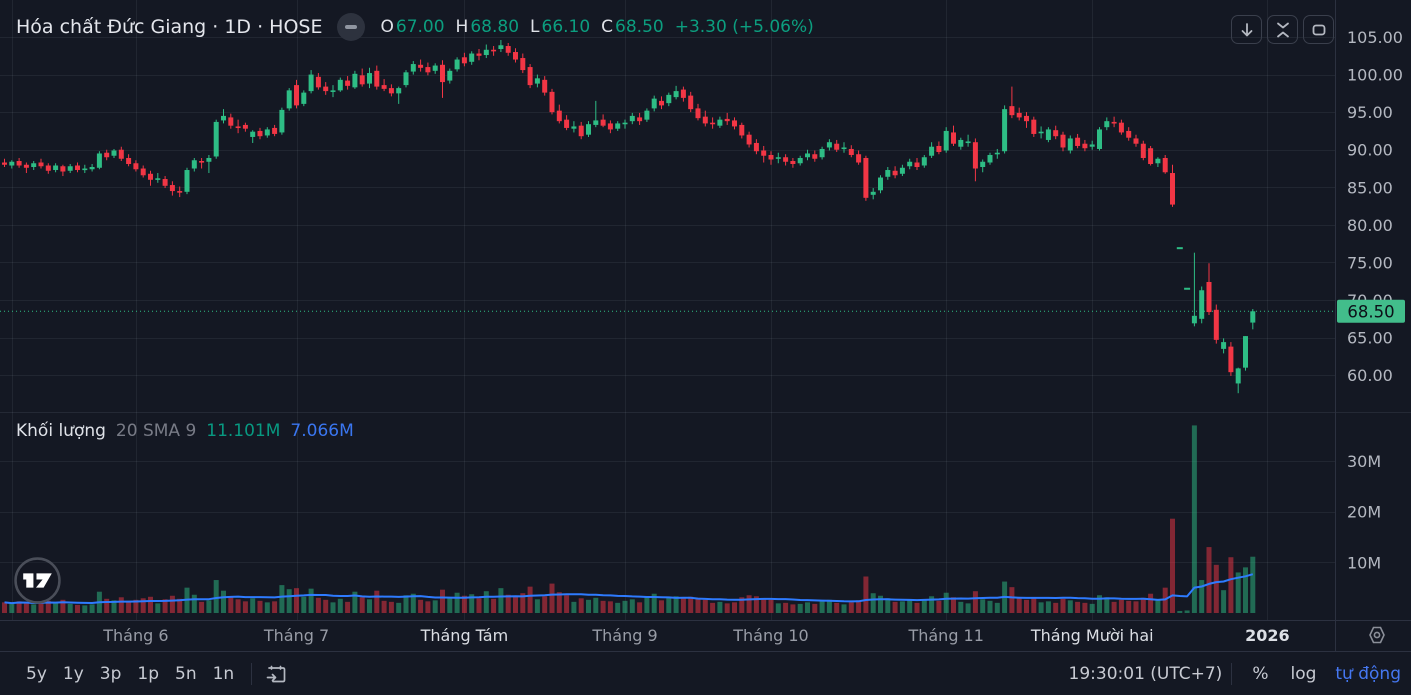 The height and width of the screenshot is (695, 1411). I want to click on arrow-down-icon, so click(1246, 29).